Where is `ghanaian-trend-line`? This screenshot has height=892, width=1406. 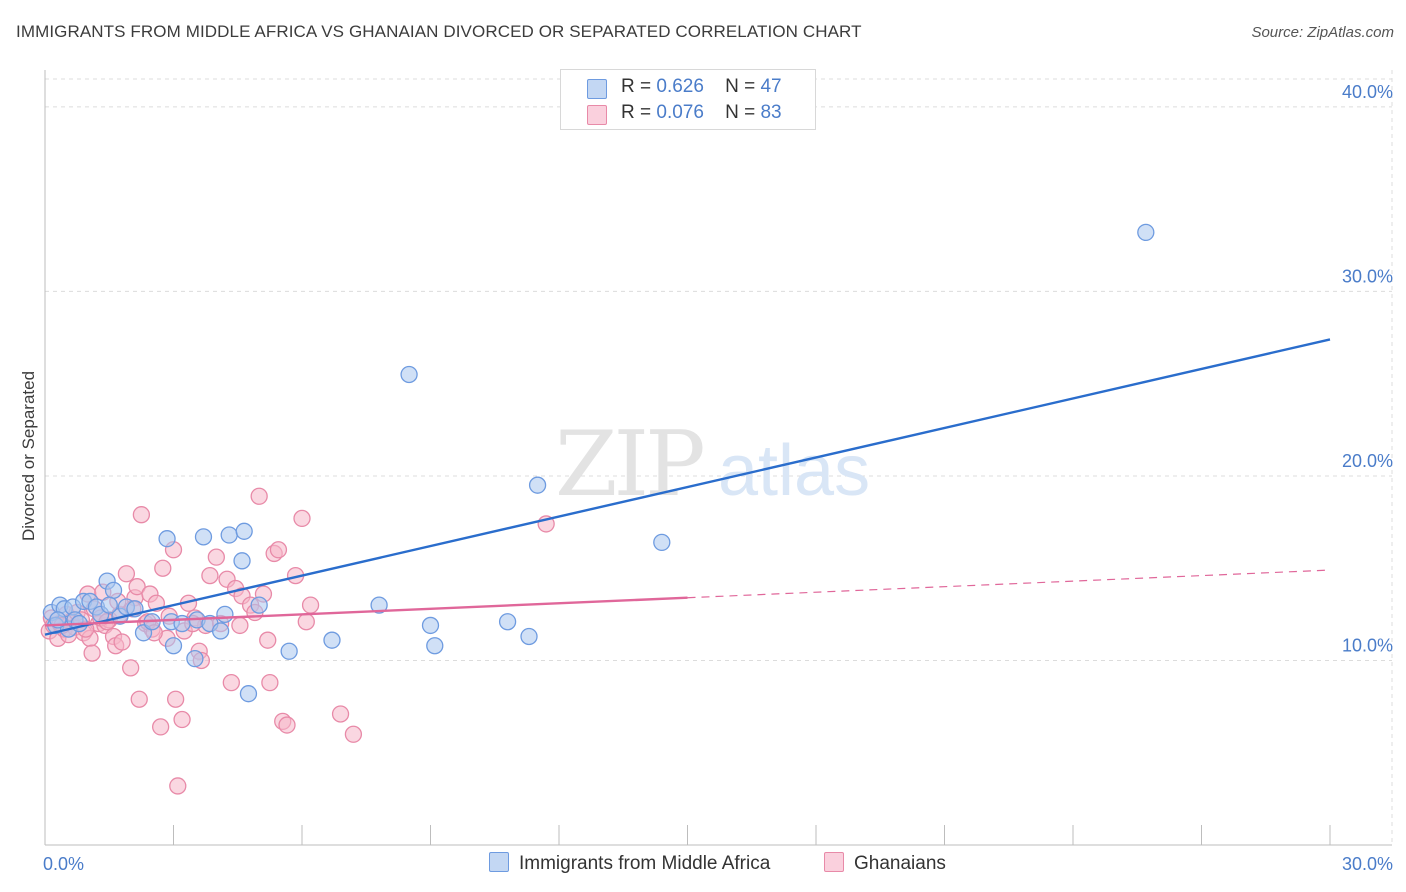 ghanaian-trend-line is located at coordinates (366, 611).